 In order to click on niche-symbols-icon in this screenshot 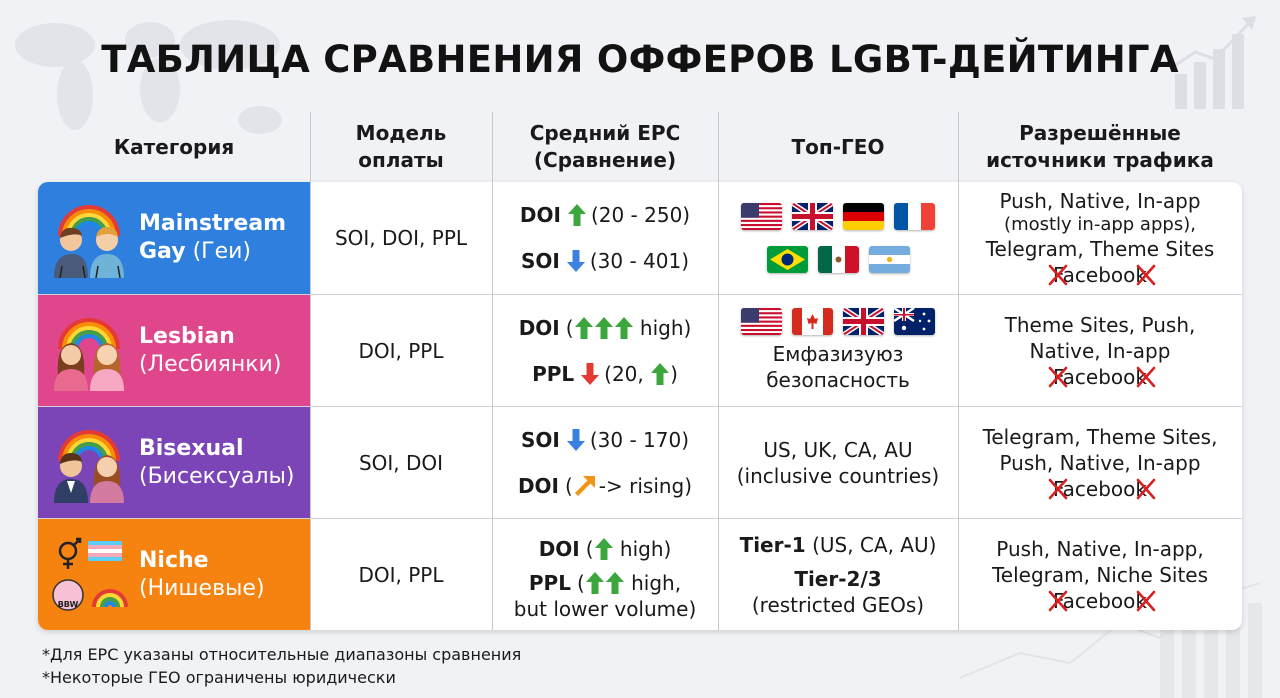, I will do `click(90, 574)`.